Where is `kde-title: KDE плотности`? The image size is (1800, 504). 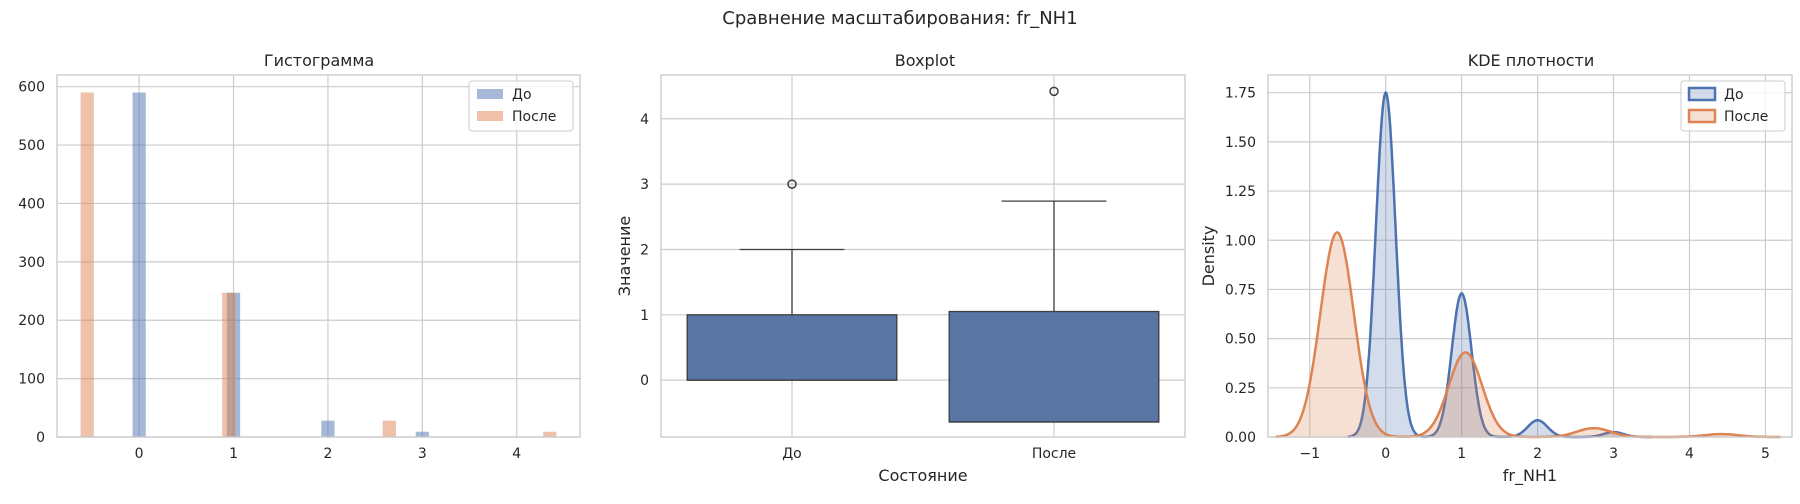 kde-title: KDE плотности is located at coordinates (1531, 60).